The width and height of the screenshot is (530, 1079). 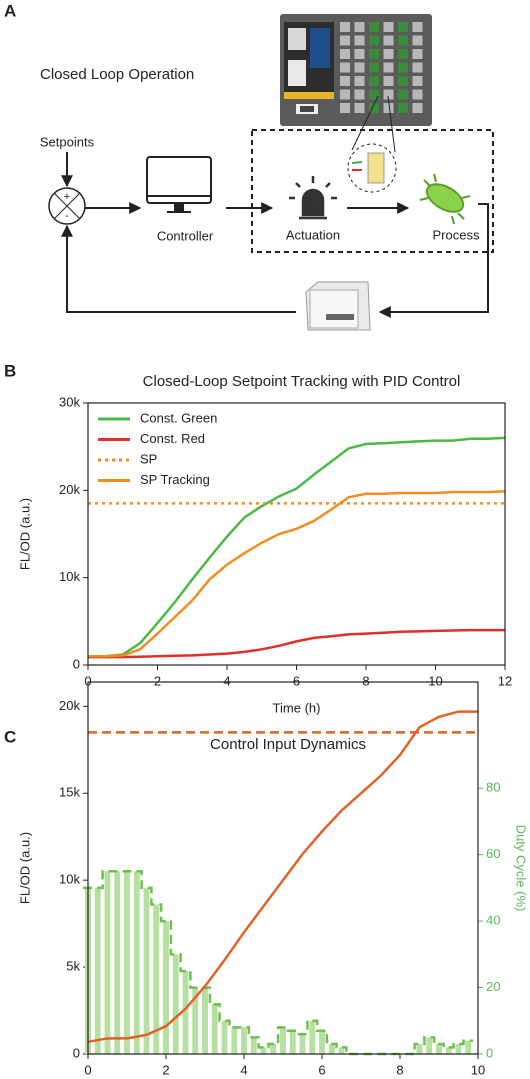 I want to click on y2-tick-label: 40, so click(x=493, y=920).